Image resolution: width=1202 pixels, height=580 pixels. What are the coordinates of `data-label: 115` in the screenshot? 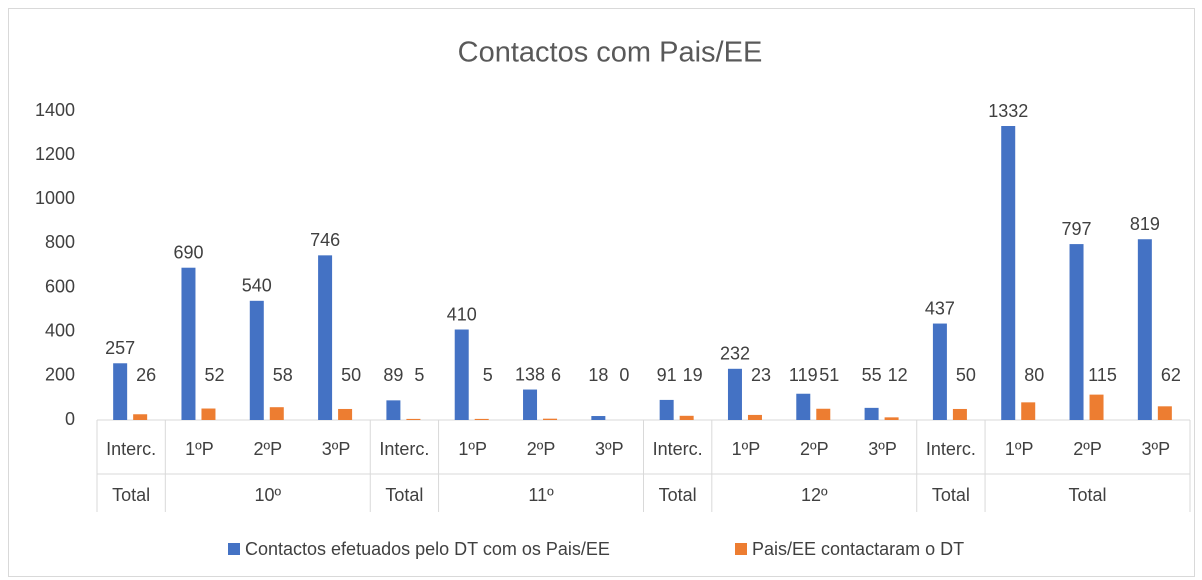 It's located at (1102, 375).